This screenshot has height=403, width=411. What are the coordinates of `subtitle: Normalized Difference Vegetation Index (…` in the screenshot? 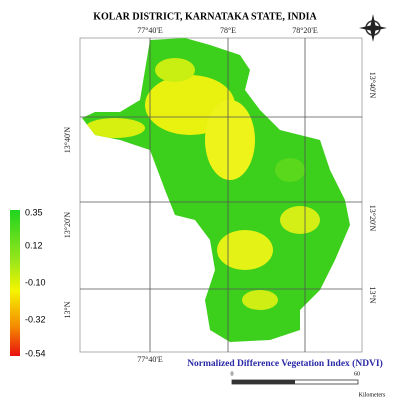 It's located at (285, 363).